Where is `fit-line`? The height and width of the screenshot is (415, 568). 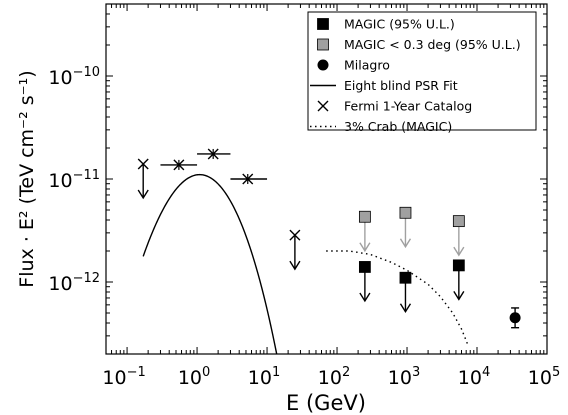 fit-line is located at coordinates (210, 263).